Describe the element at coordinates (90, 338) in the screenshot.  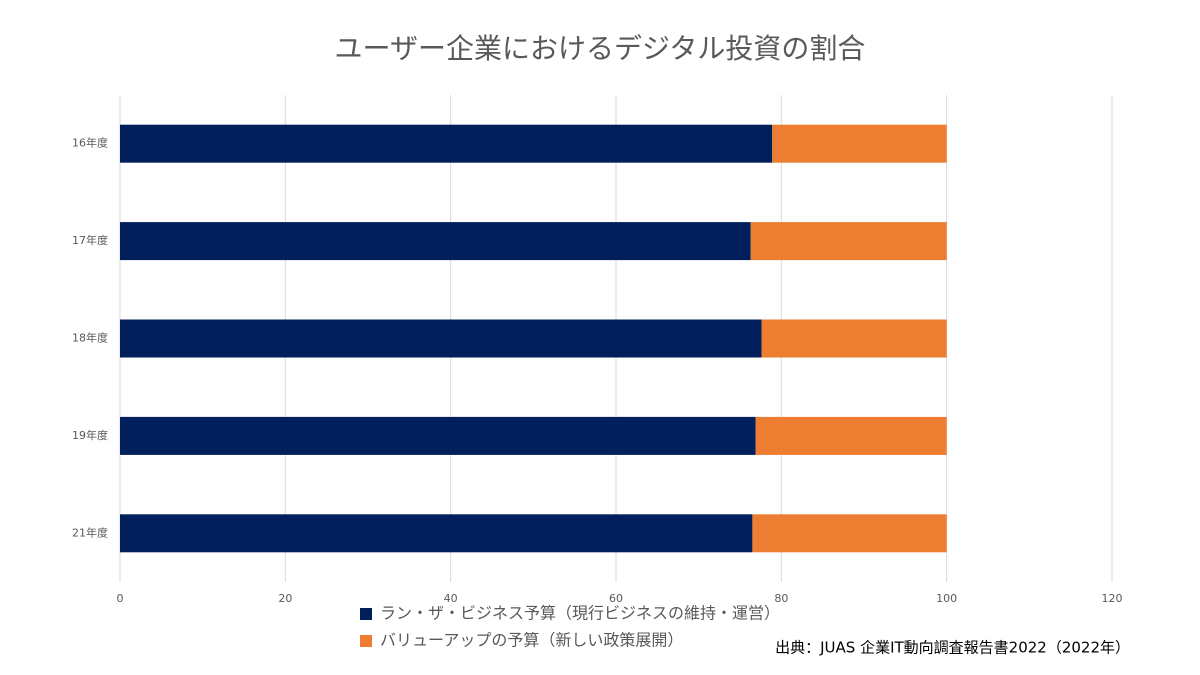
I see `y-tick-label: 18年度` at that location.